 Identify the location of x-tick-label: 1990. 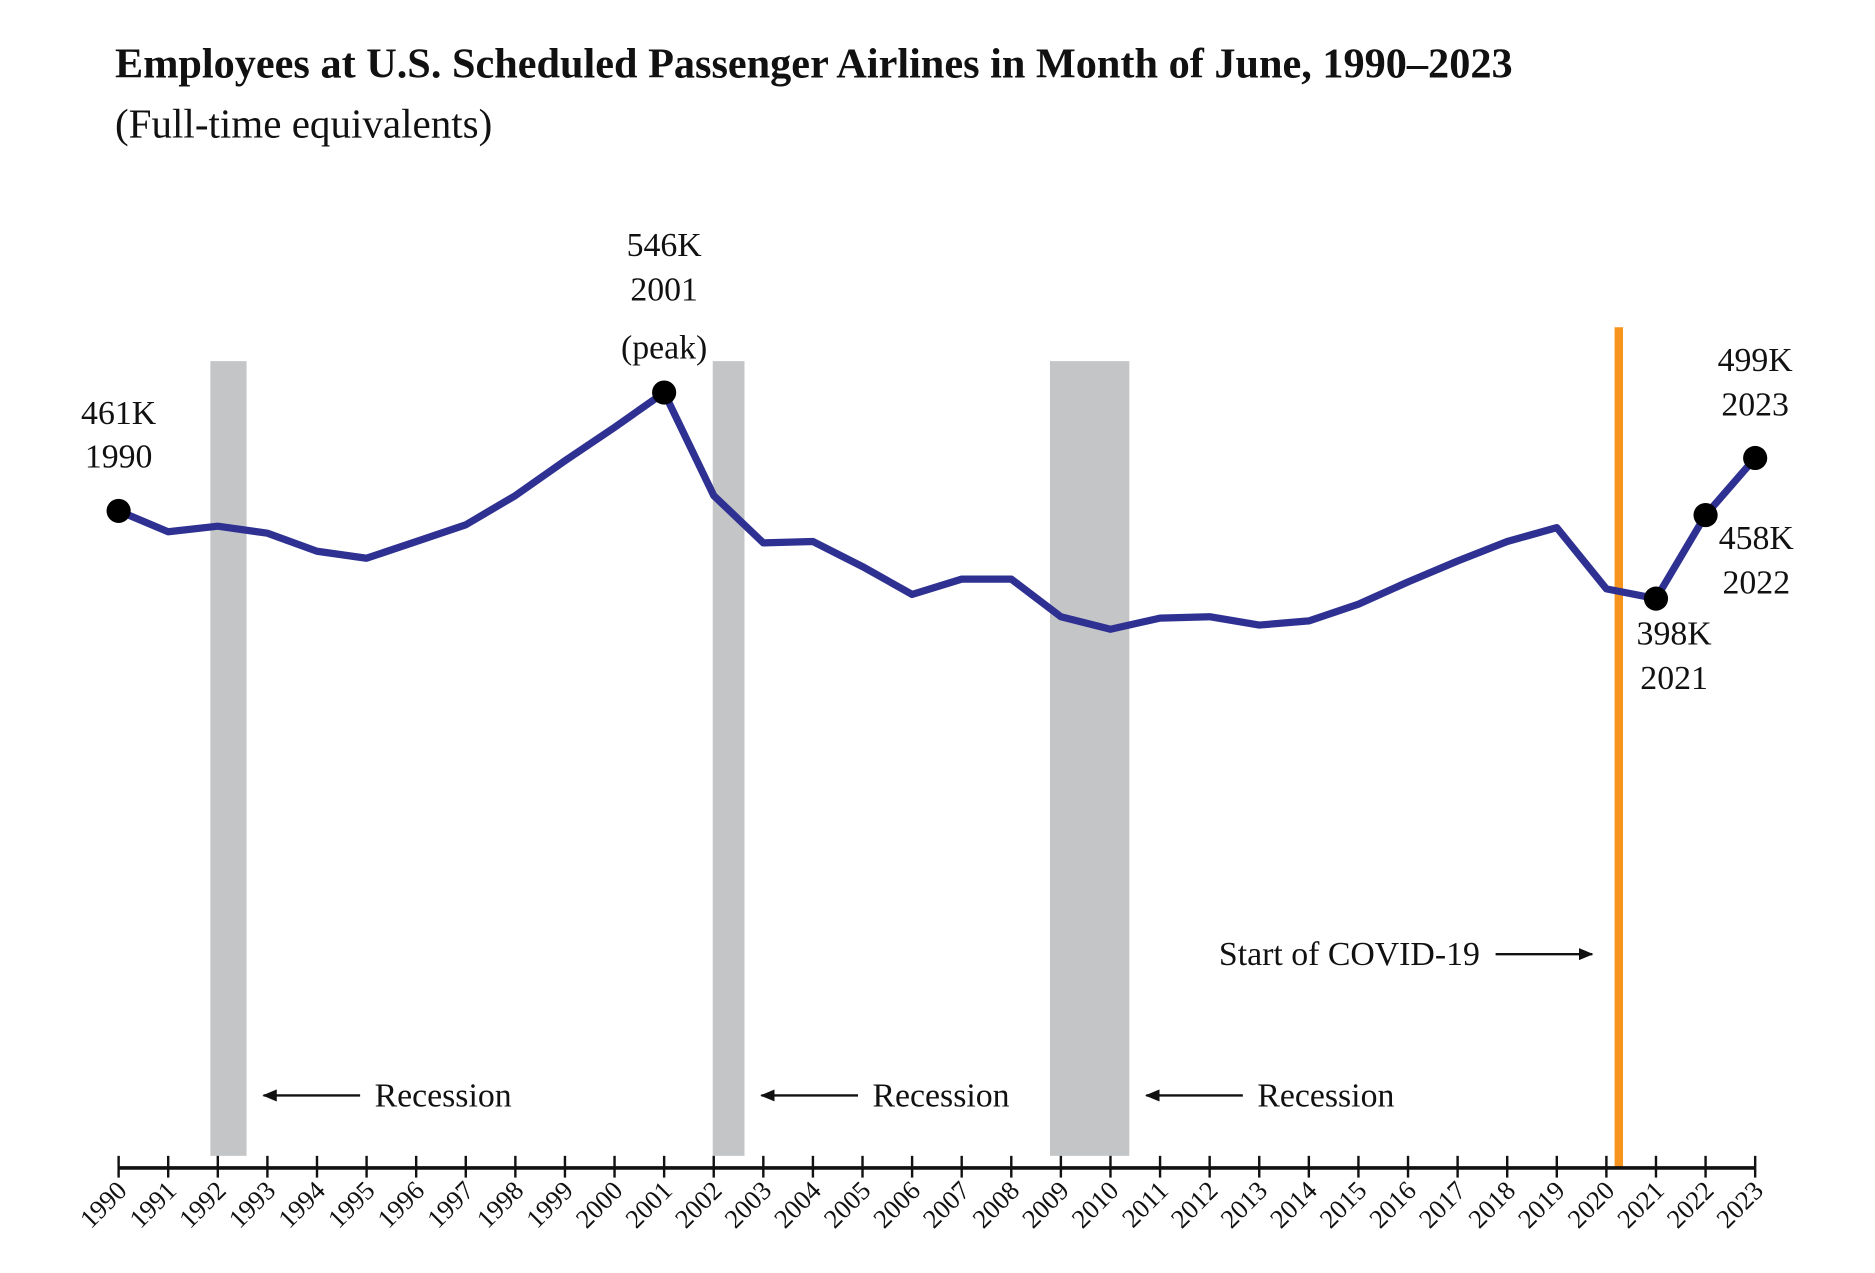
(103, 1204).